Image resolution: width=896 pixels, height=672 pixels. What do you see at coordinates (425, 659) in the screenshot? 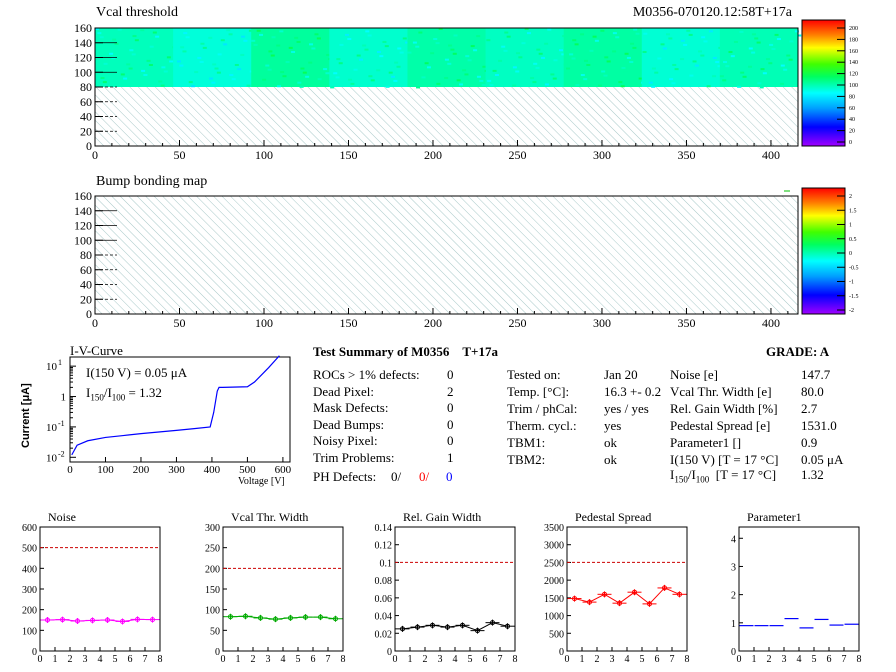
I see `x-tick-label: 2` at bounding box center [425, 659].